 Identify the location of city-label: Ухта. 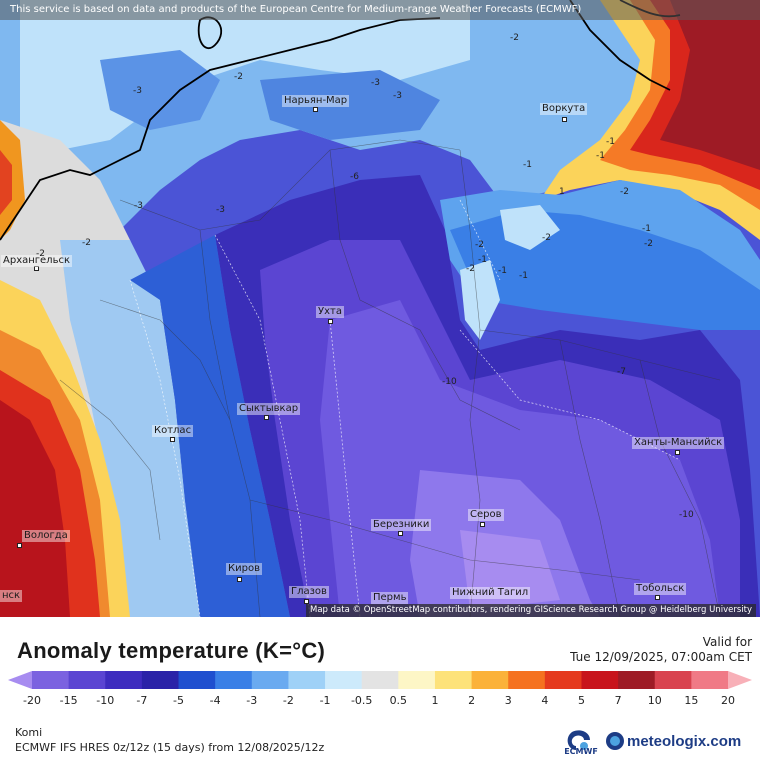
(330, 312).